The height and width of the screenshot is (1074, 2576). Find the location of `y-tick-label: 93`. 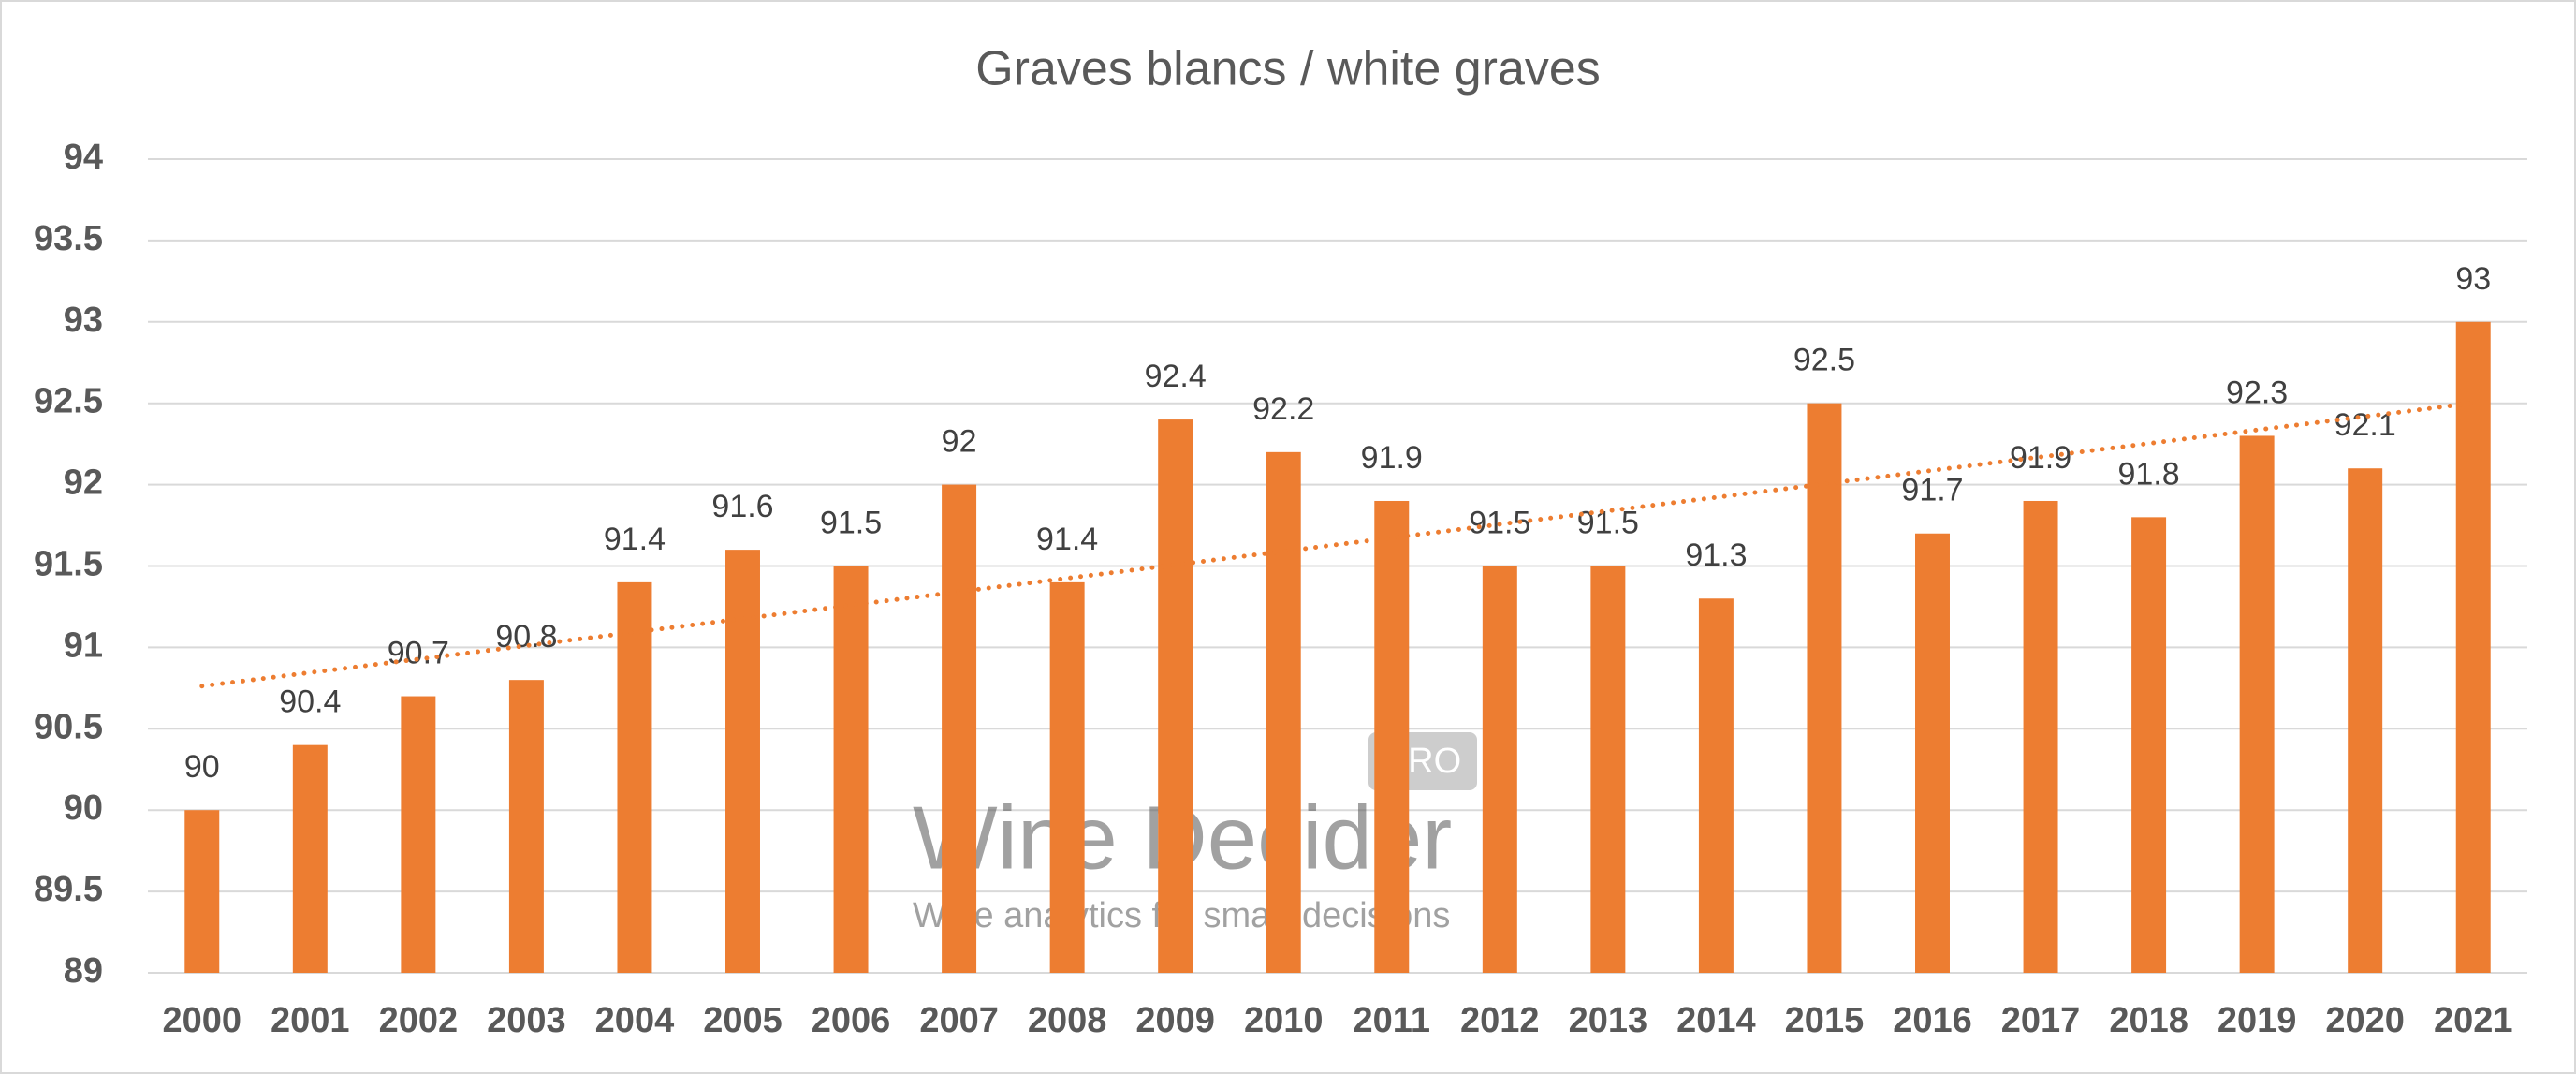

y-tick-label: 93 is located at coordinates (83, 320).